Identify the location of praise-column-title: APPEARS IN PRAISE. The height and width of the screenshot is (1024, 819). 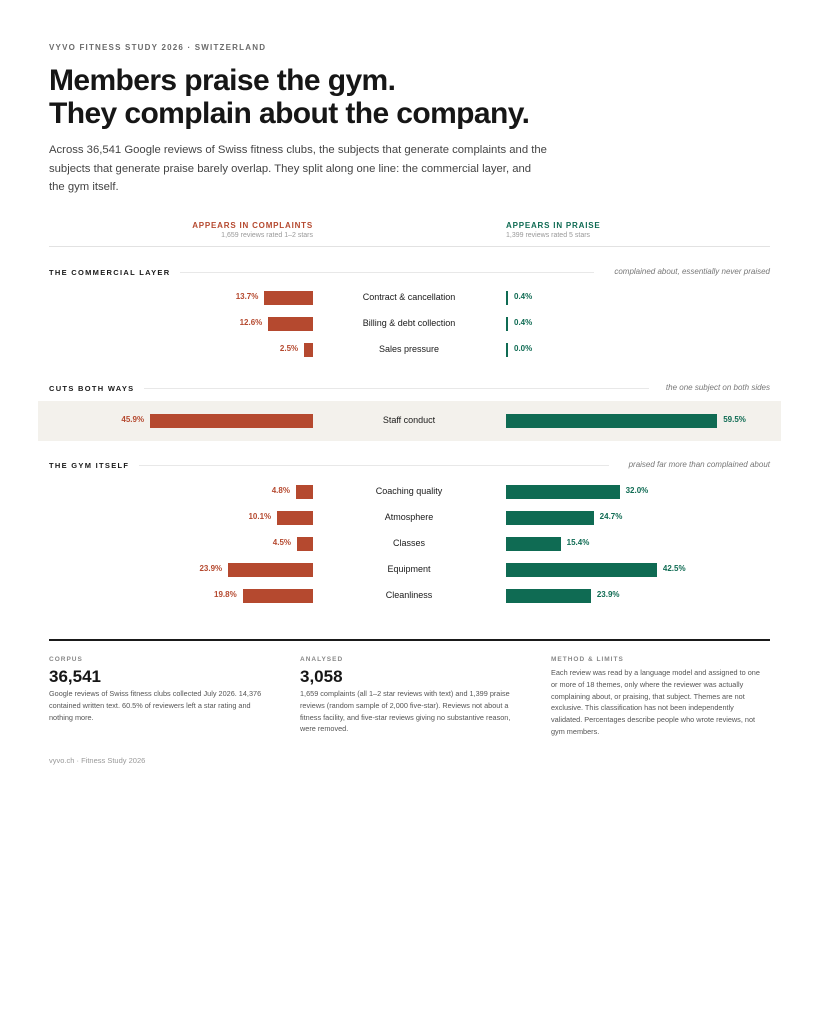
(553, 225).